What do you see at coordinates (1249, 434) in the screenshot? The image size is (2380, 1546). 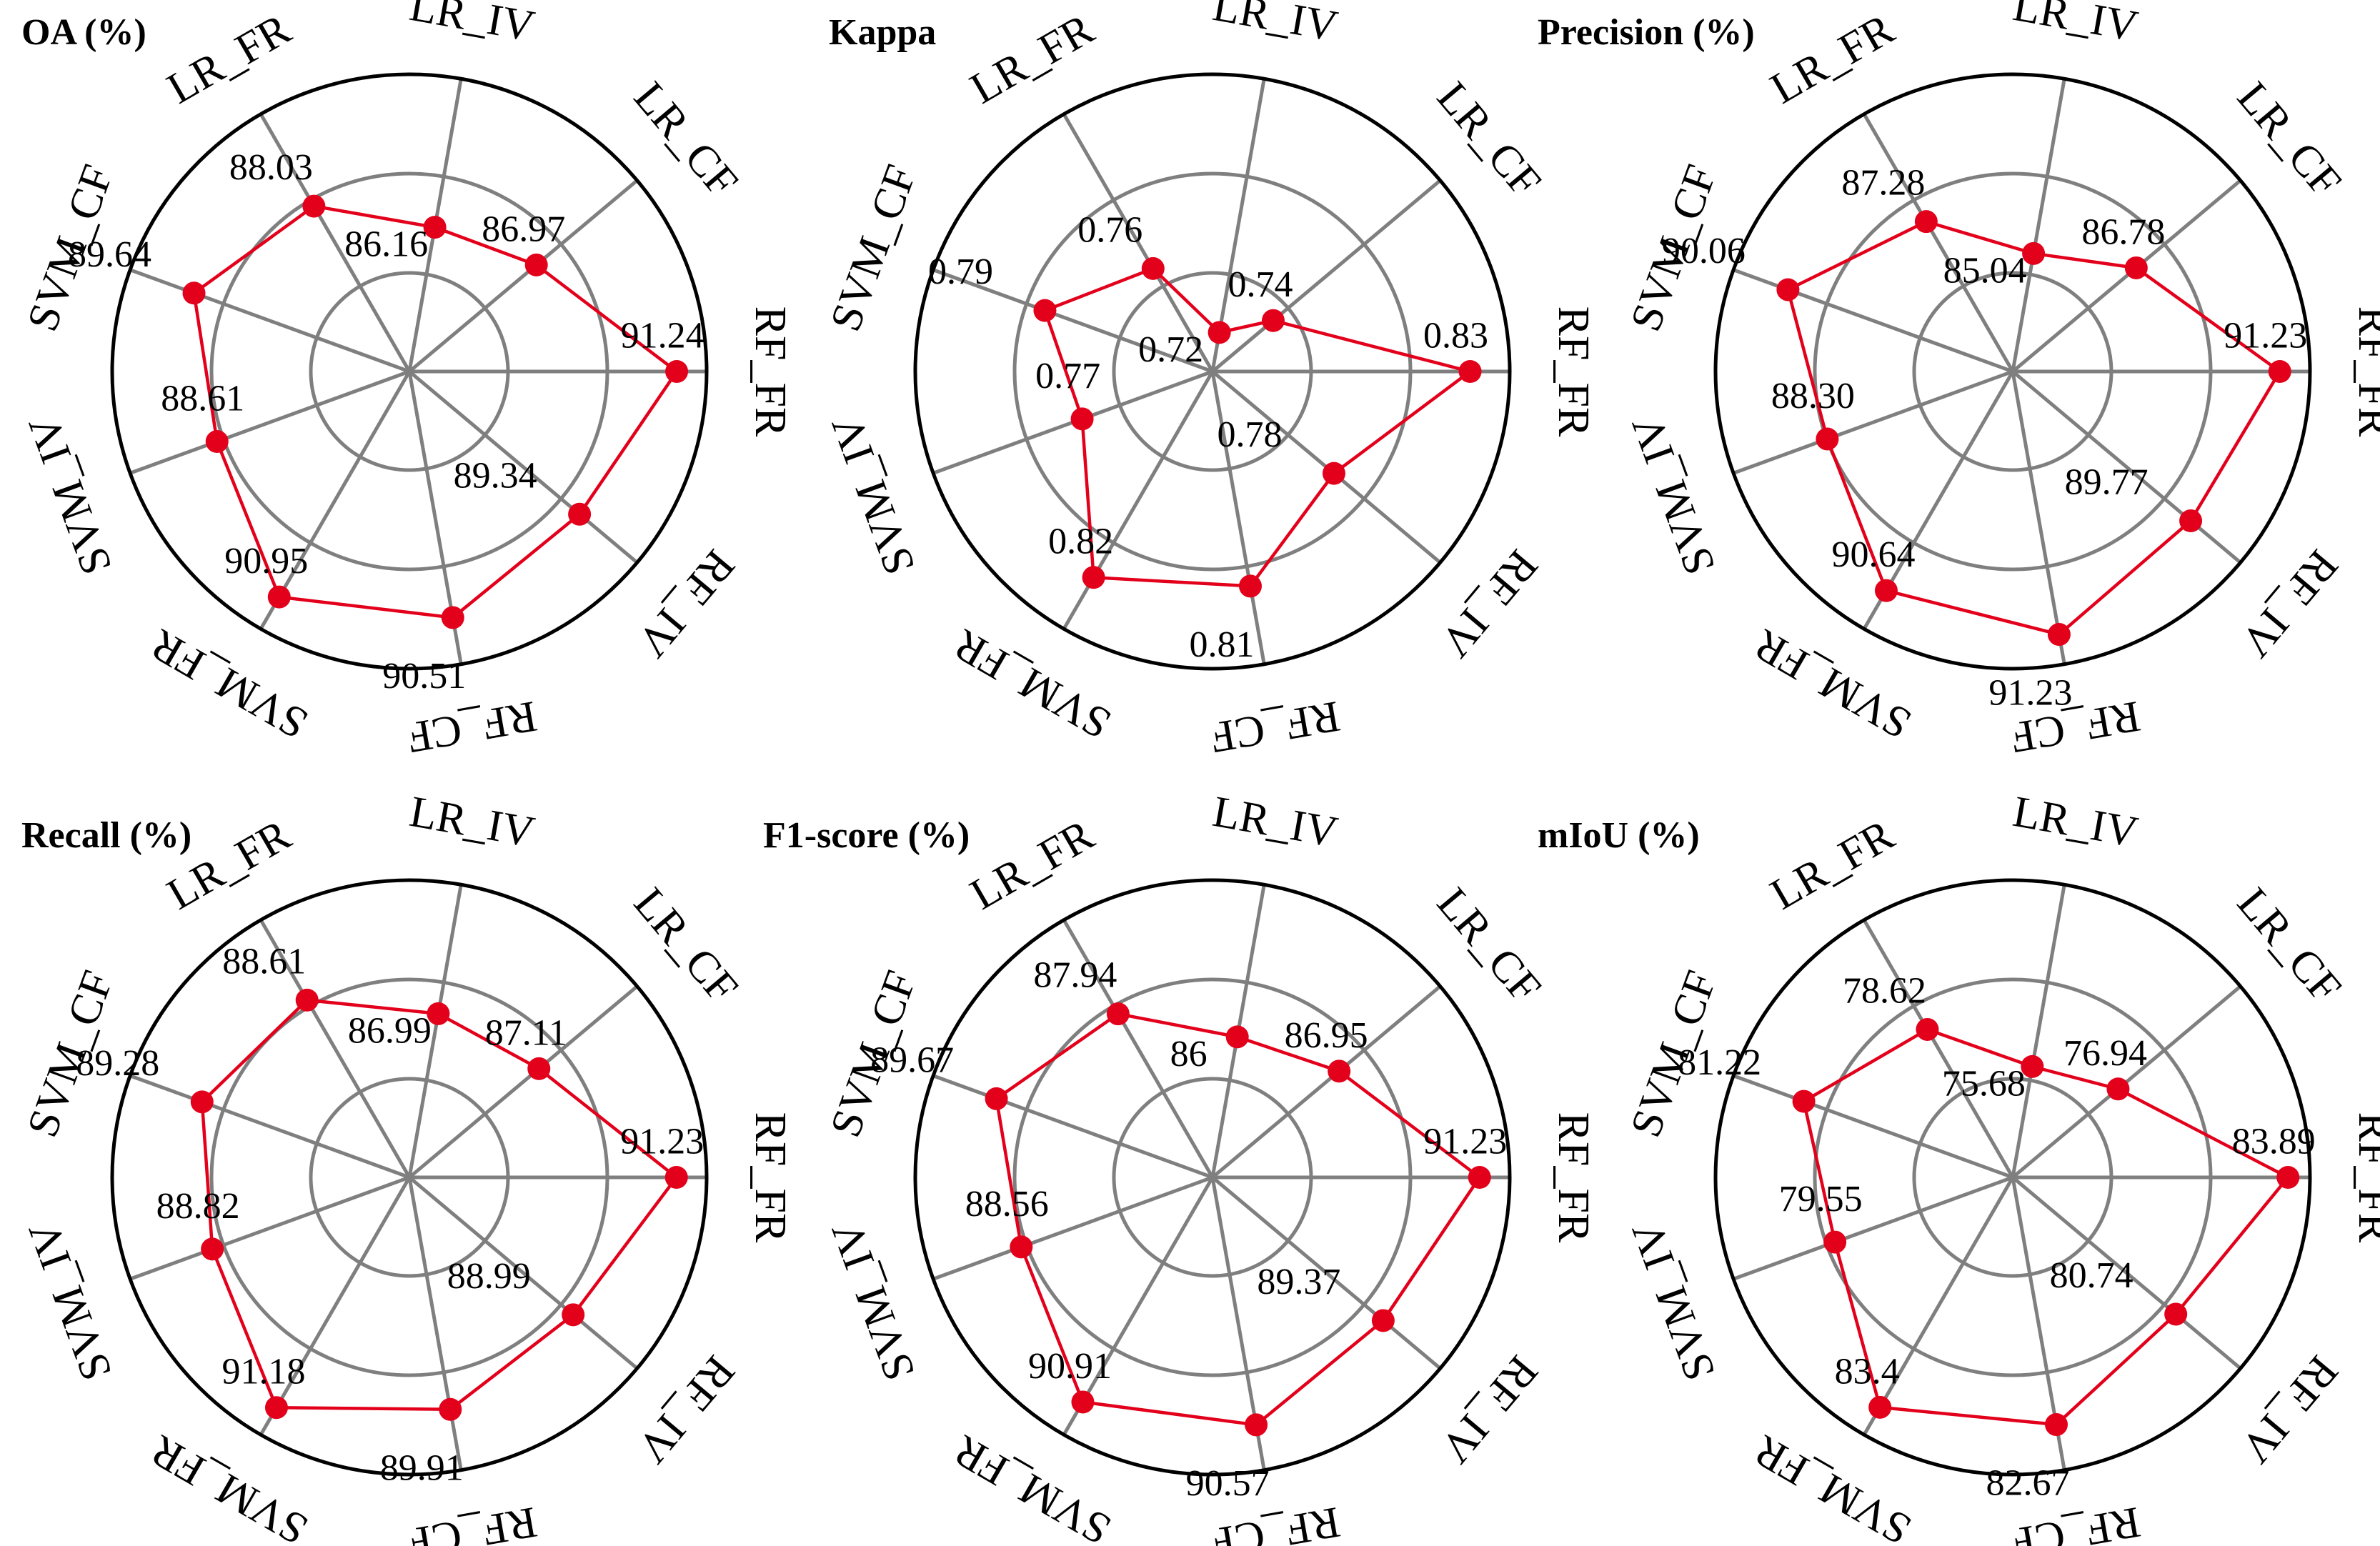 I see `data-label-rf-iv: 0.78` at bounding box center [1249, 434].